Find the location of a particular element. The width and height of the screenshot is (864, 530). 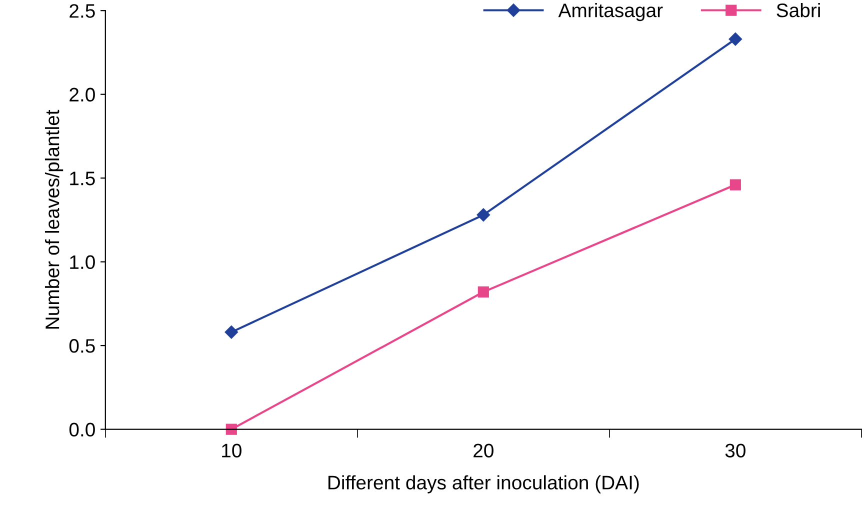

y-axis-title: Number of leaves/plantlet is located at coordinates (54, 219).